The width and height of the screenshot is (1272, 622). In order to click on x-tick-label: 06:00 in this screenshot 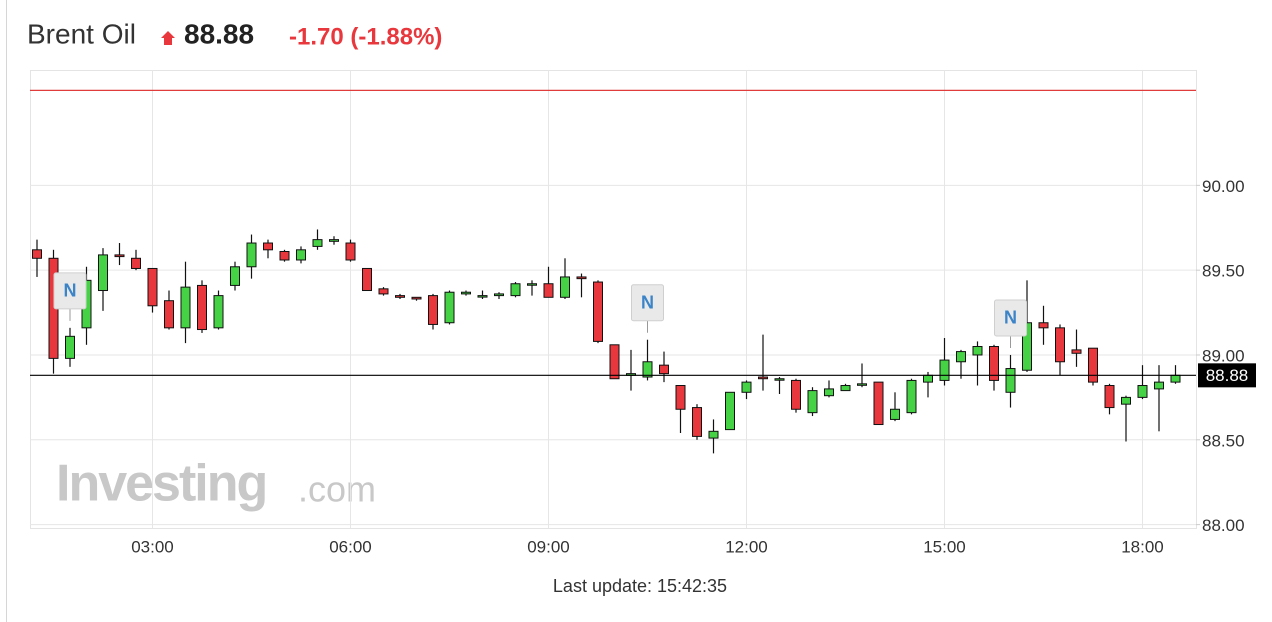, I will do `click(350, 546)`.